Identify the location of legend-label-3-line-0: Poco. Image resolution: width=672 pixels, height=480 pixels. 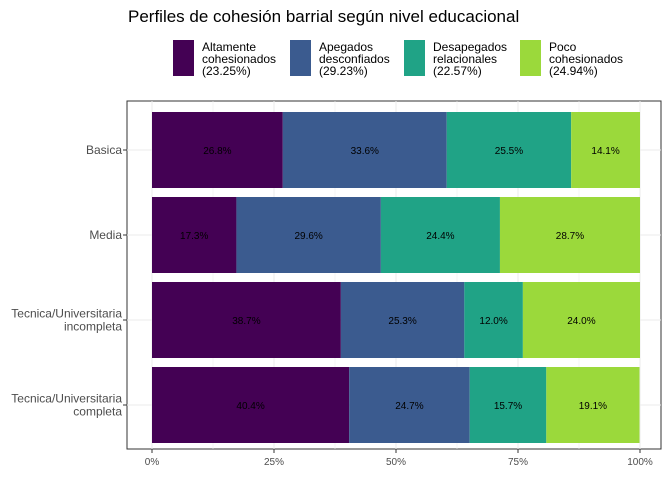
(563, 47).